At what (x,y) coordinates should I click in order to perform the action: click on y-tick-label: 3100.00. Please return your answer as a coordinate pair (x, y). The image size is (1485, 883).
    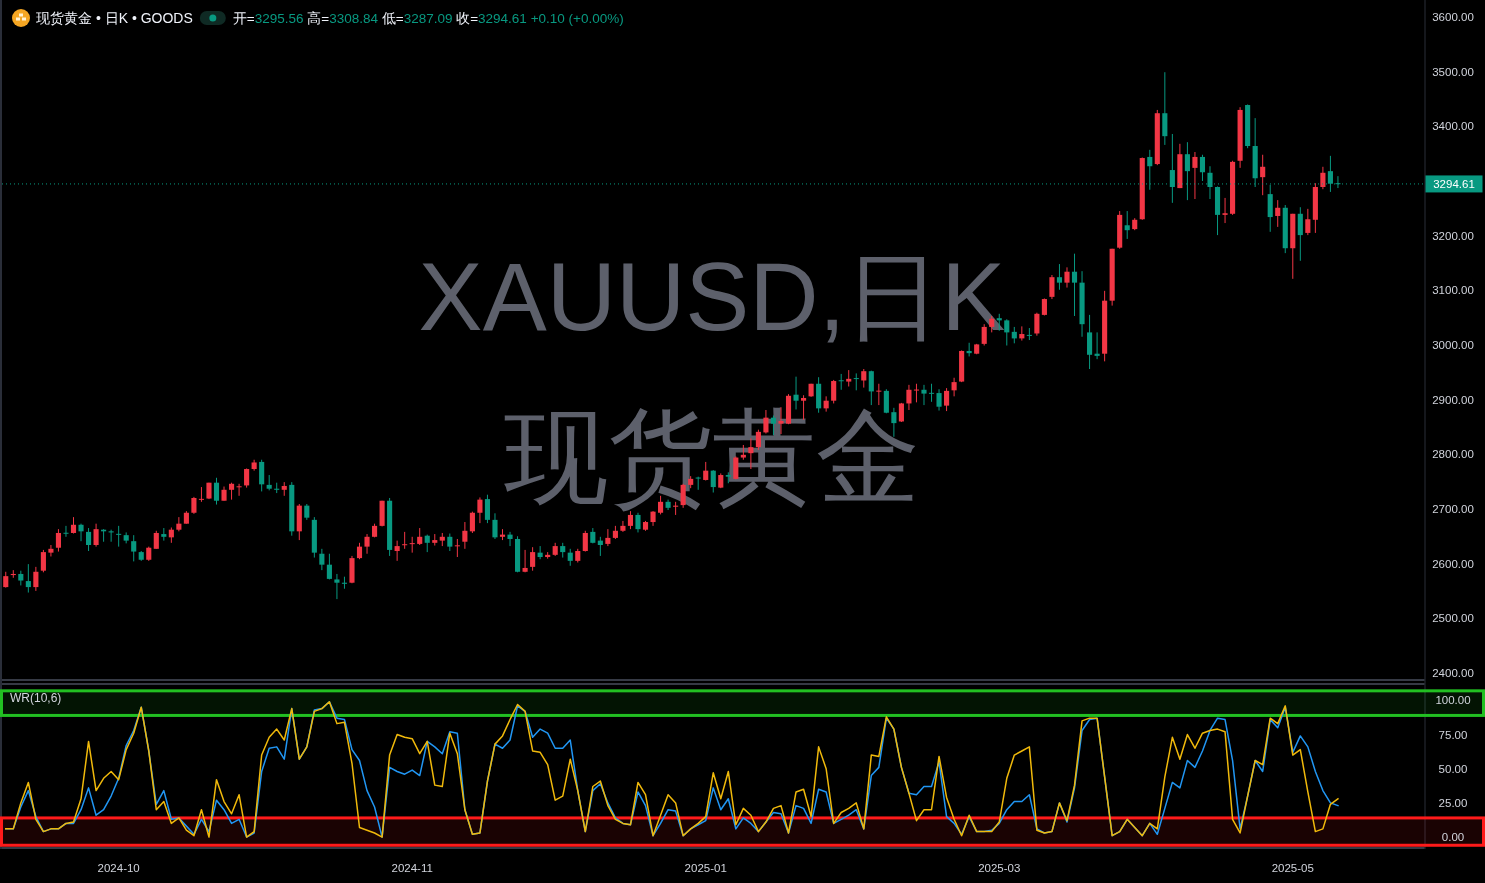
    Looking at the image, I should click on (1453, 290).